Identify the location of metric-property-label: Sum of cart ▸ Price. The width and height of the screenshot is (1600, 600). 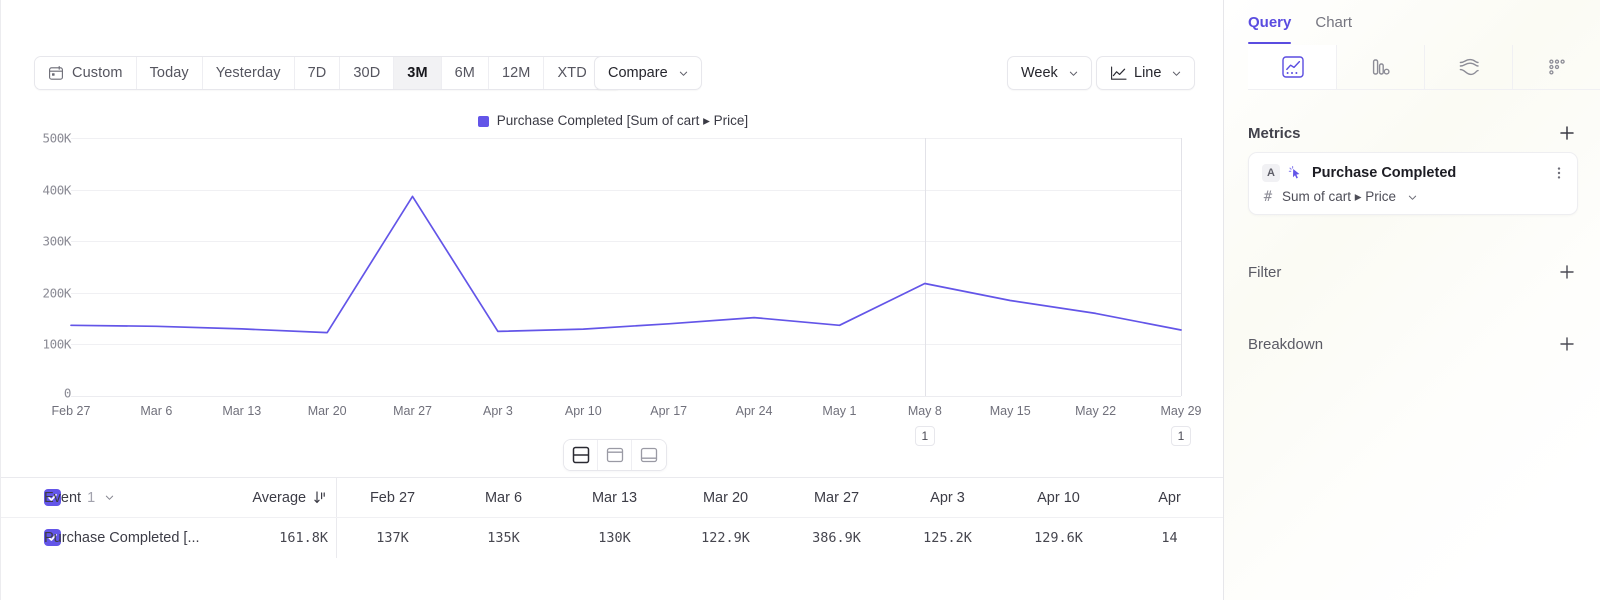
(1339, 196).